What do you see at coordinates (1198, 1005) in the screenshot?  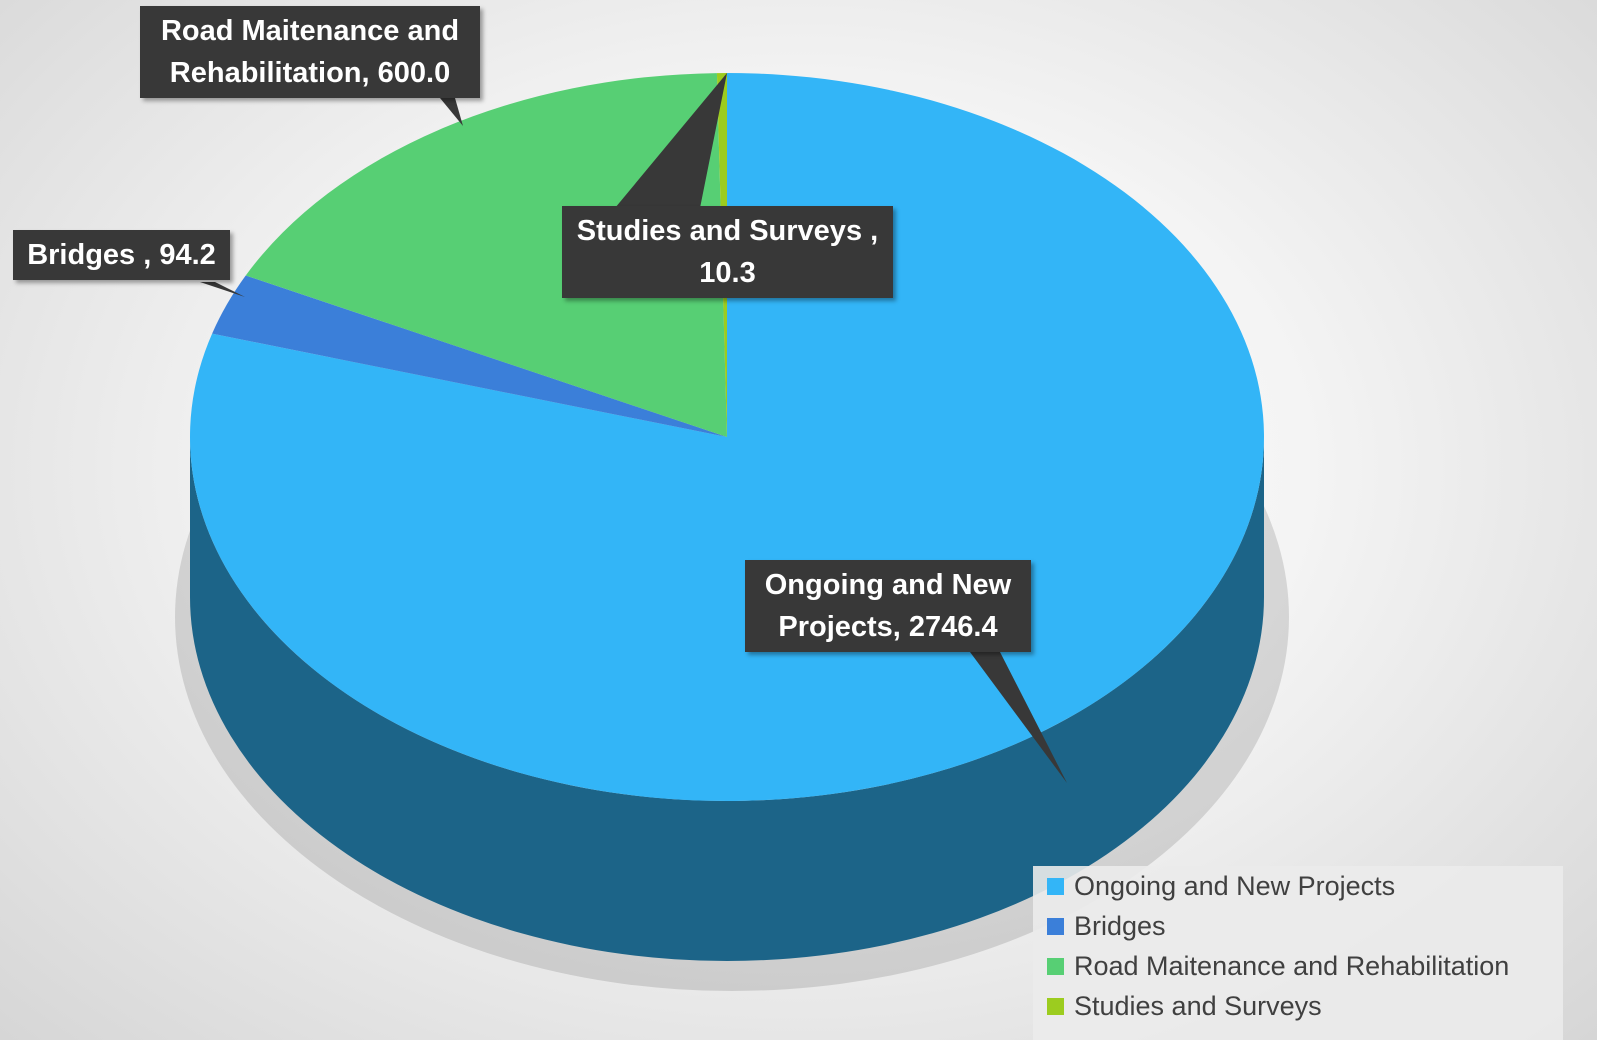 I see `legend-label: Studies and Surveys` at bounding box center [1198, 1005].